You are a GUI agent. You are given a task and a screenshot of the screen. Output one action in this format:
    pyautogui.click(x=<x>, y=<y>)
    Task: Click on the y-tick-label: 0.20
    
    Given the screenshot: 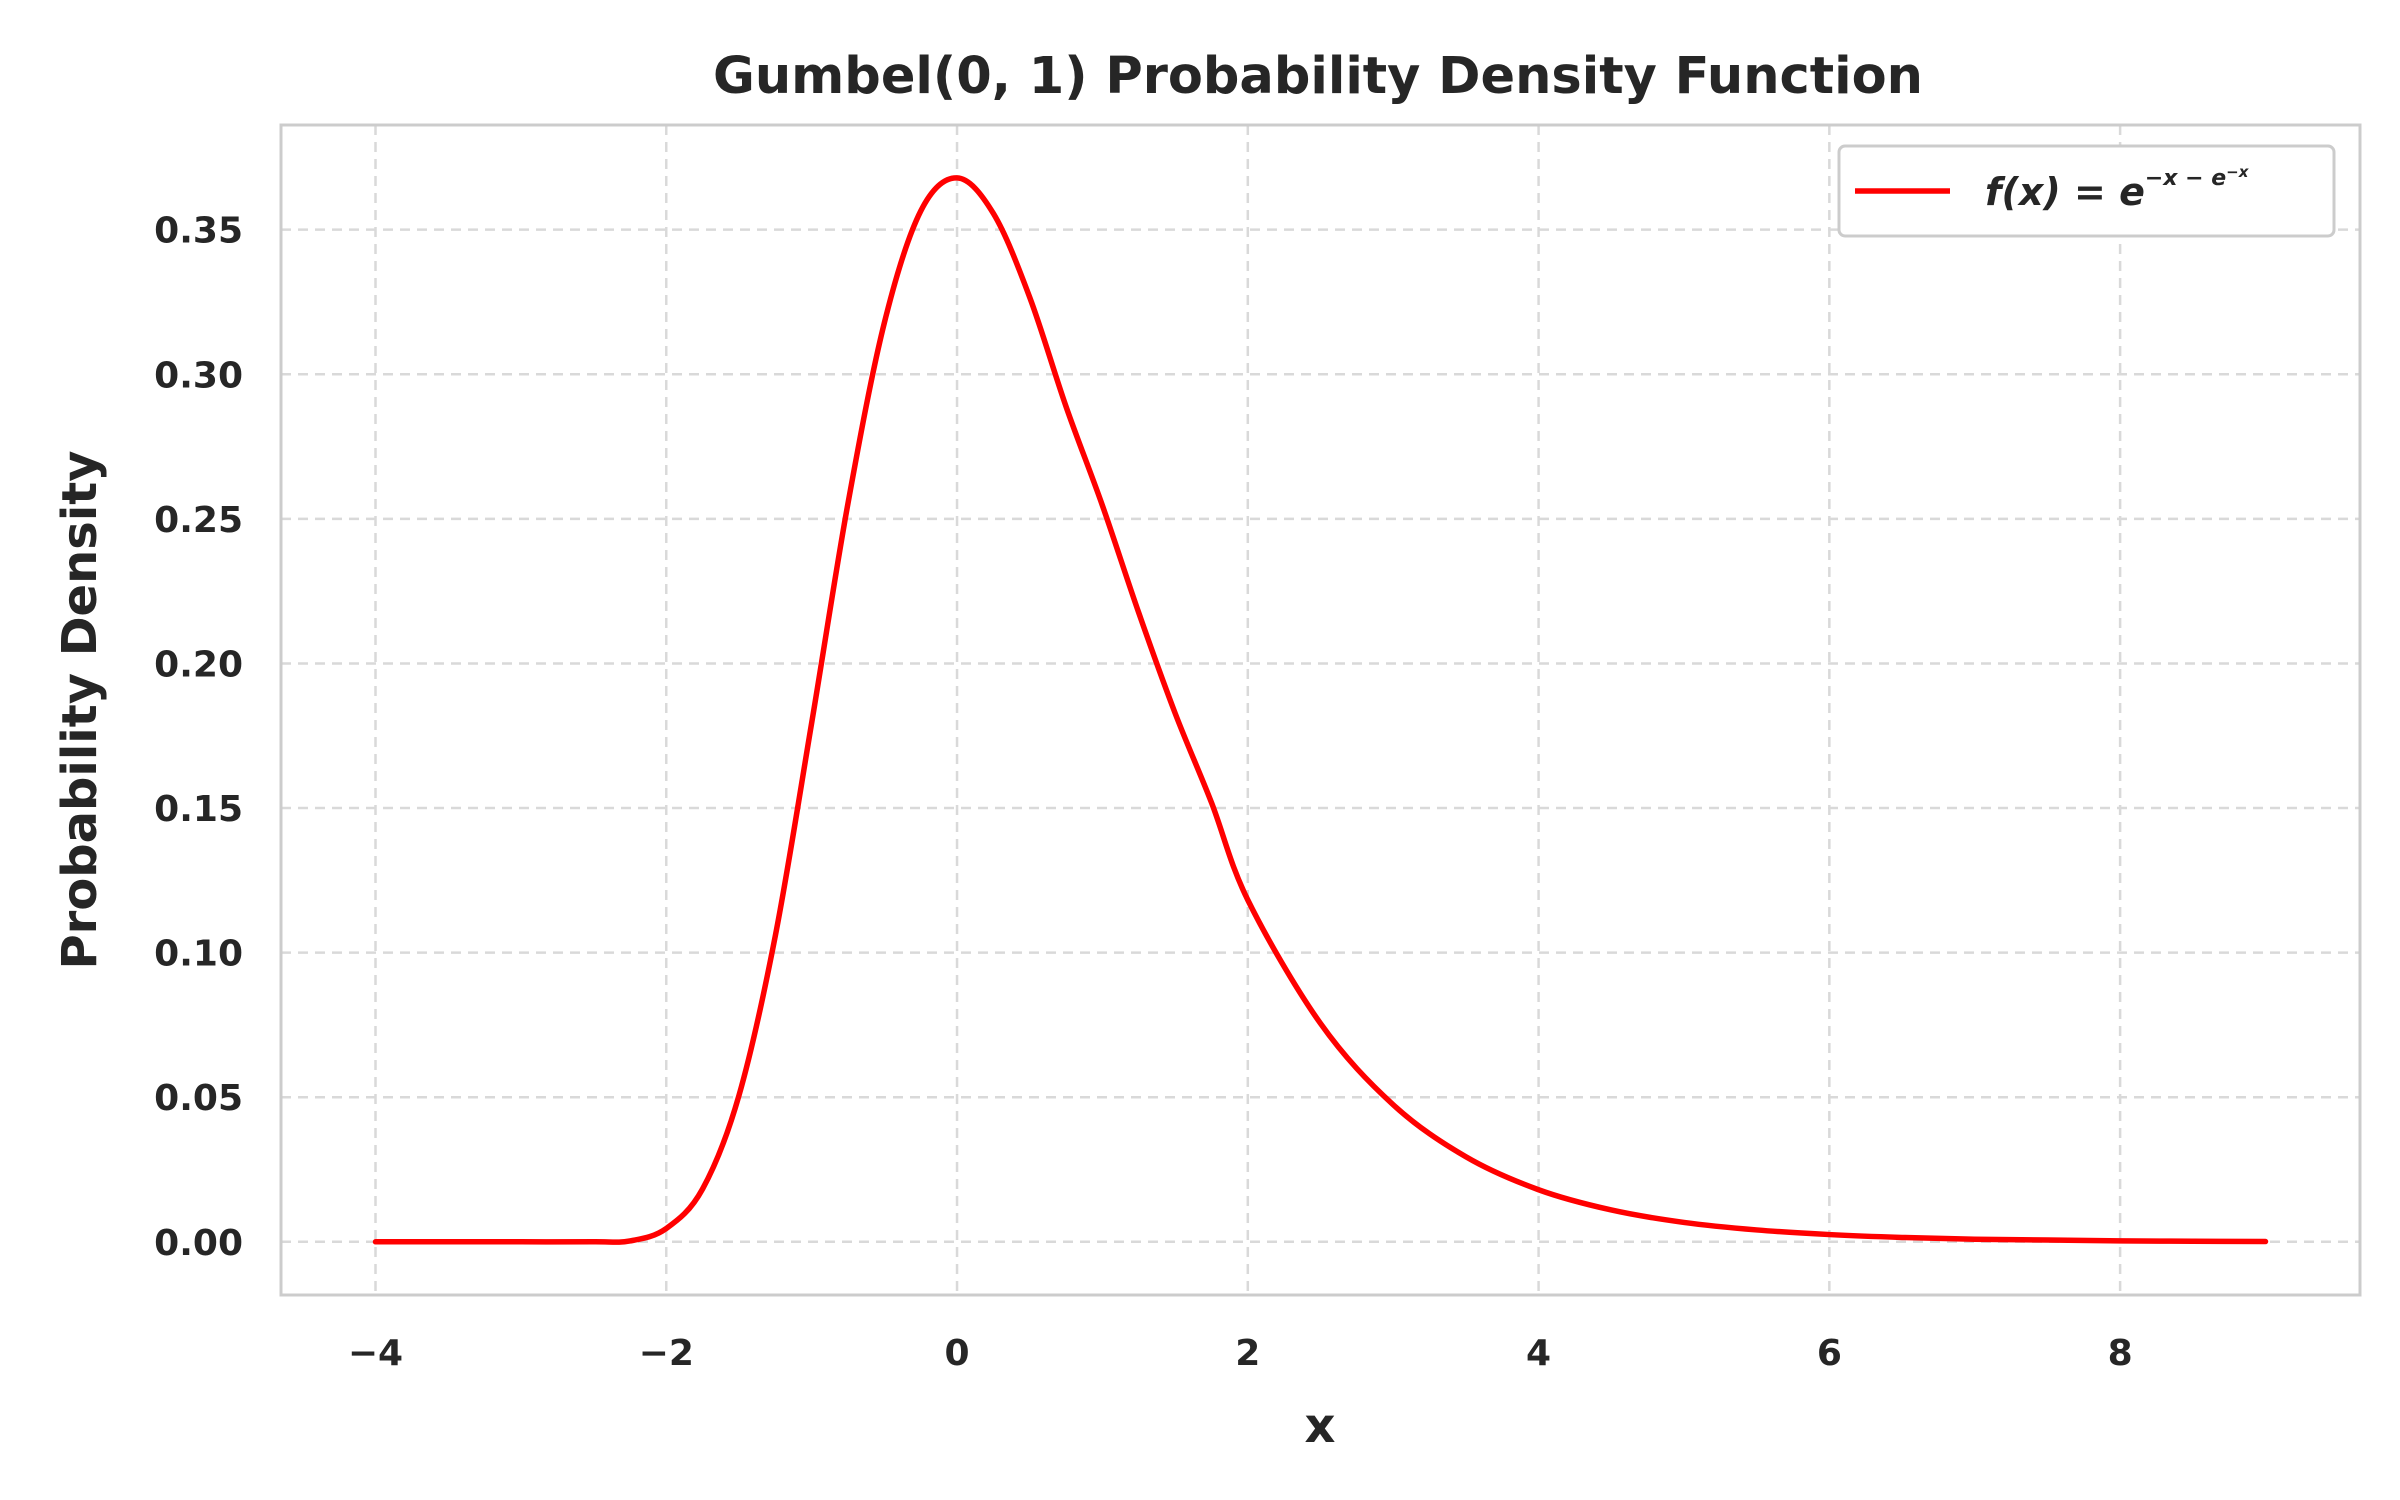 What is the action you would take?
    pyautogui.click(x=198, y=664)
    